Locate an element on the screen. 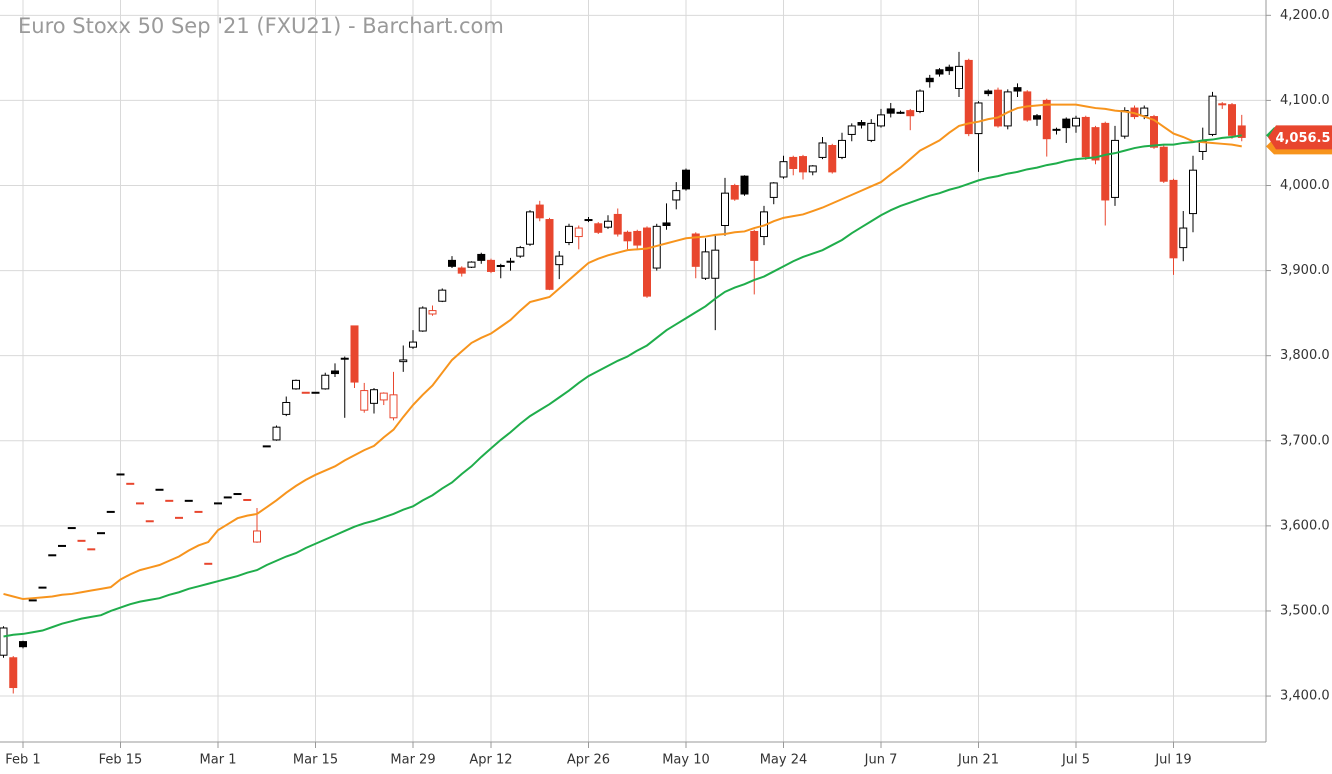 The image size is (1332, 774). tags: 4,056.5 is located at coordinates (1299, 140).